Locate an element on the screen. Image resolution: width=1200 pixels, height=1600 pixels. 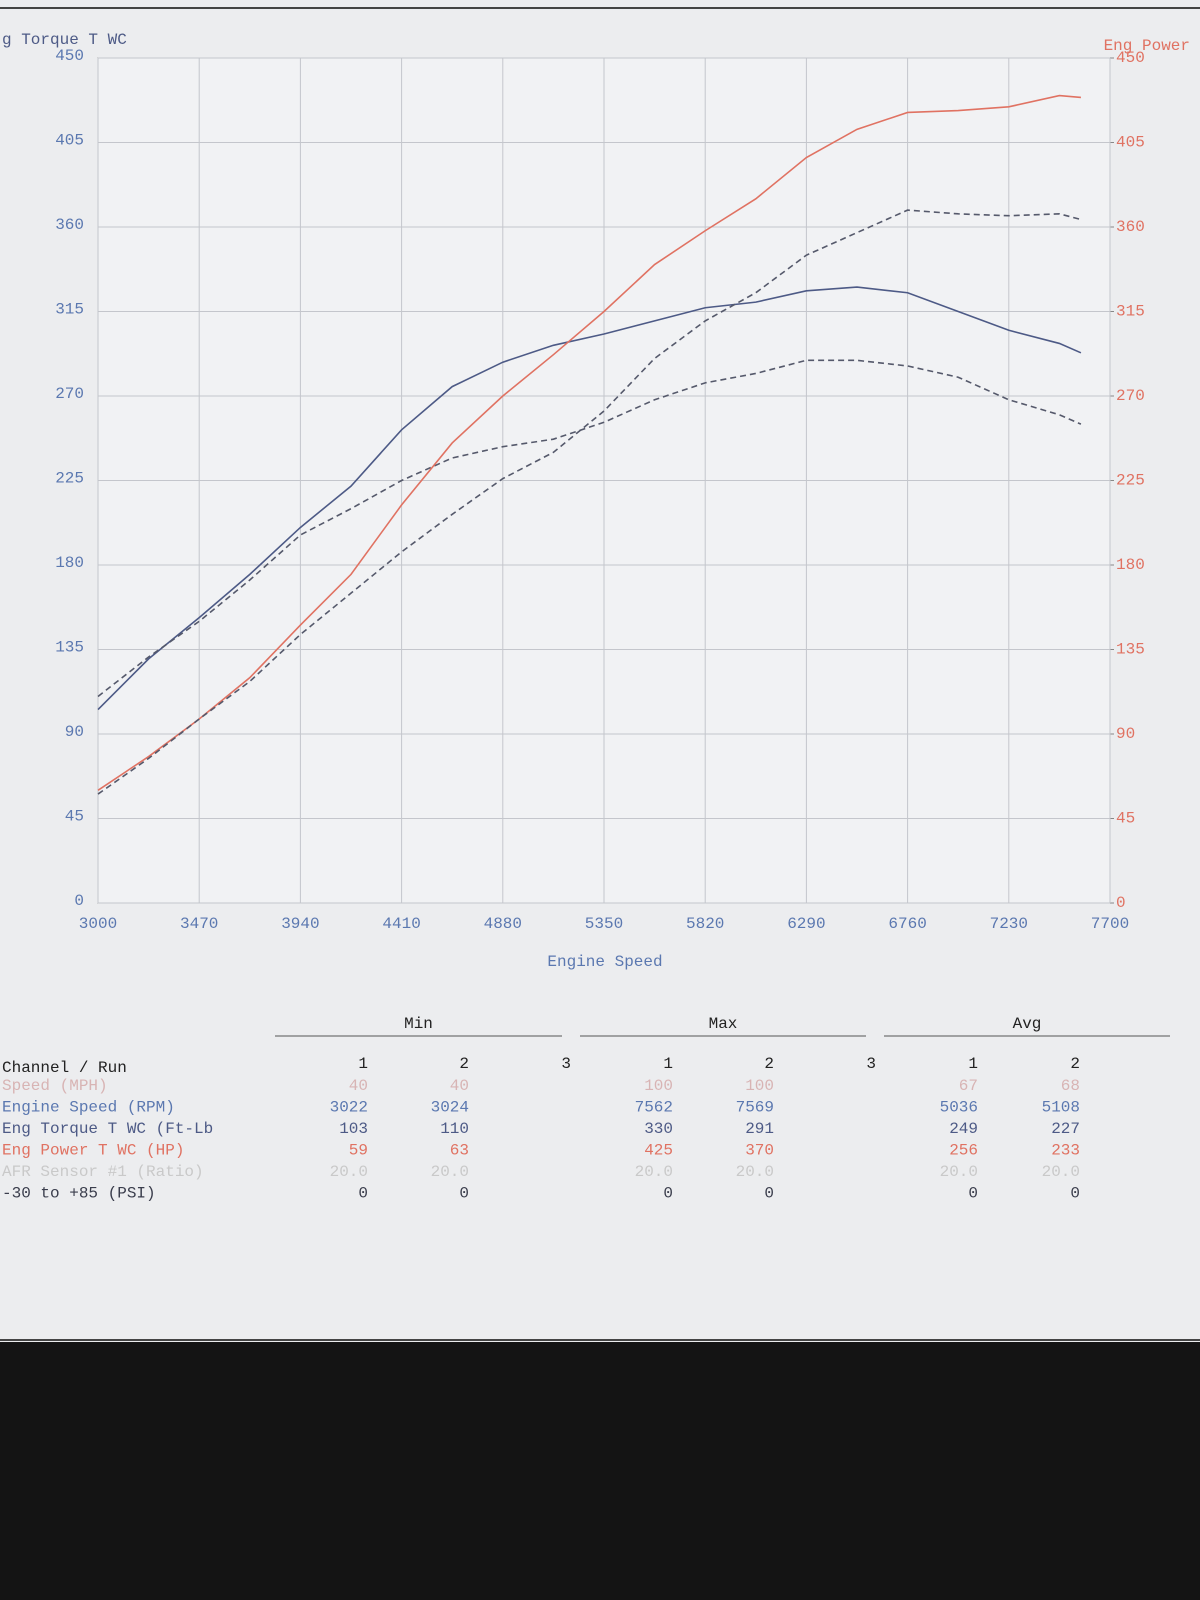
cell-value: 291 is located at coordinates (759, 1129).